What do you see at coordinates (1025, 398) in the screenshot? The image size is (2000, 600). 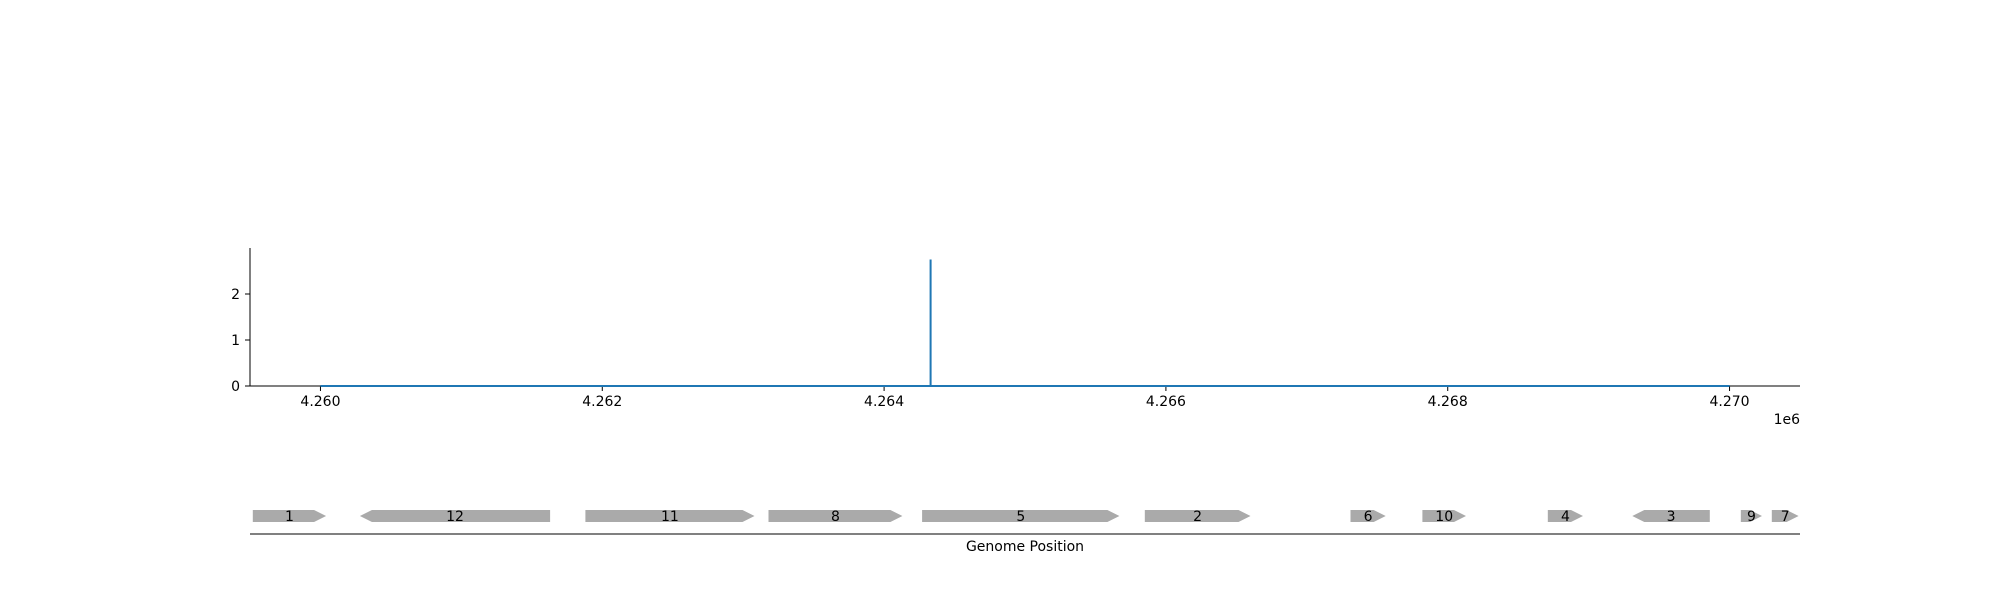 I see `x-ticks: 4.260 4.262 4.264 4.266 4.268 4.270` at bounding box center [1025, 398].